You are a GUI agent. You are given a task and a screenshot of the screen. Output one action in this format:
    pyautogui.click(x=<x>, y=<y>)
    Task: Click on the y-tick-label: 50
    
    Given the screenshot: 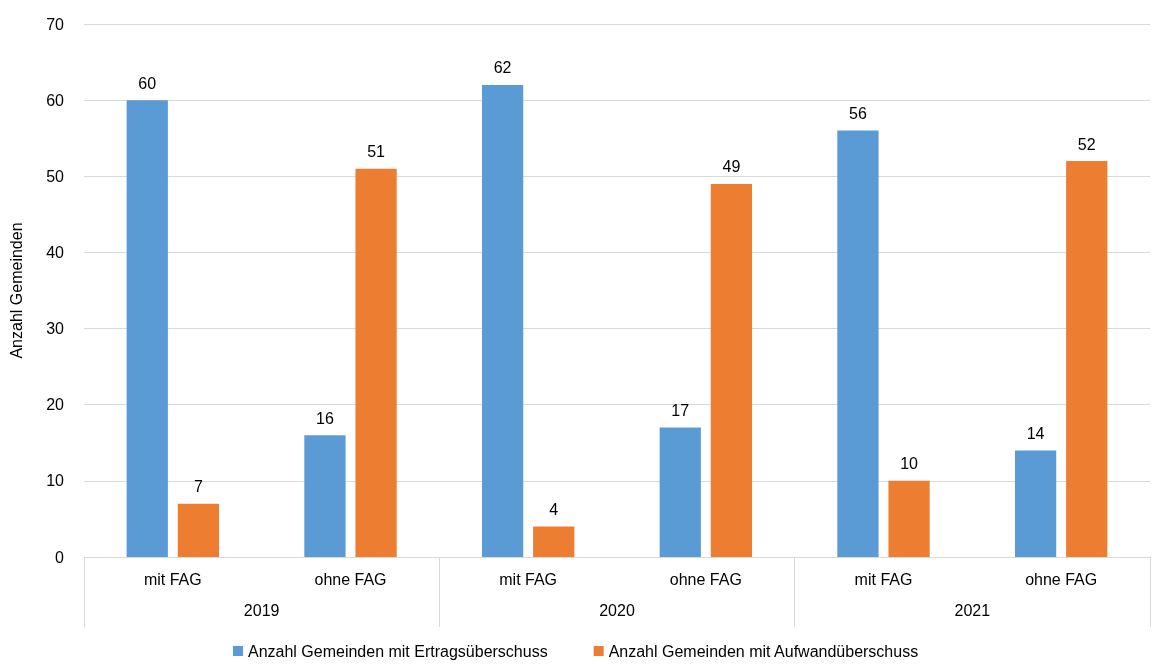 What is the action you would take?
    pyautogui.click(x=55, y=176)
    